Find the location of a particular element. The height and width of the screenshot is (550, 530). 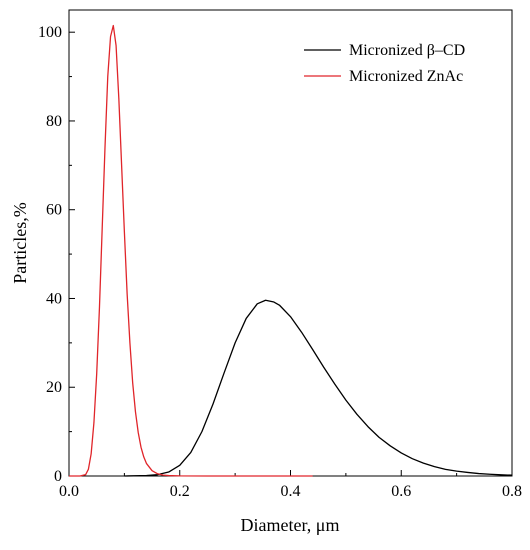

y-tick-label: 60 is located at coordinates (54, 210).